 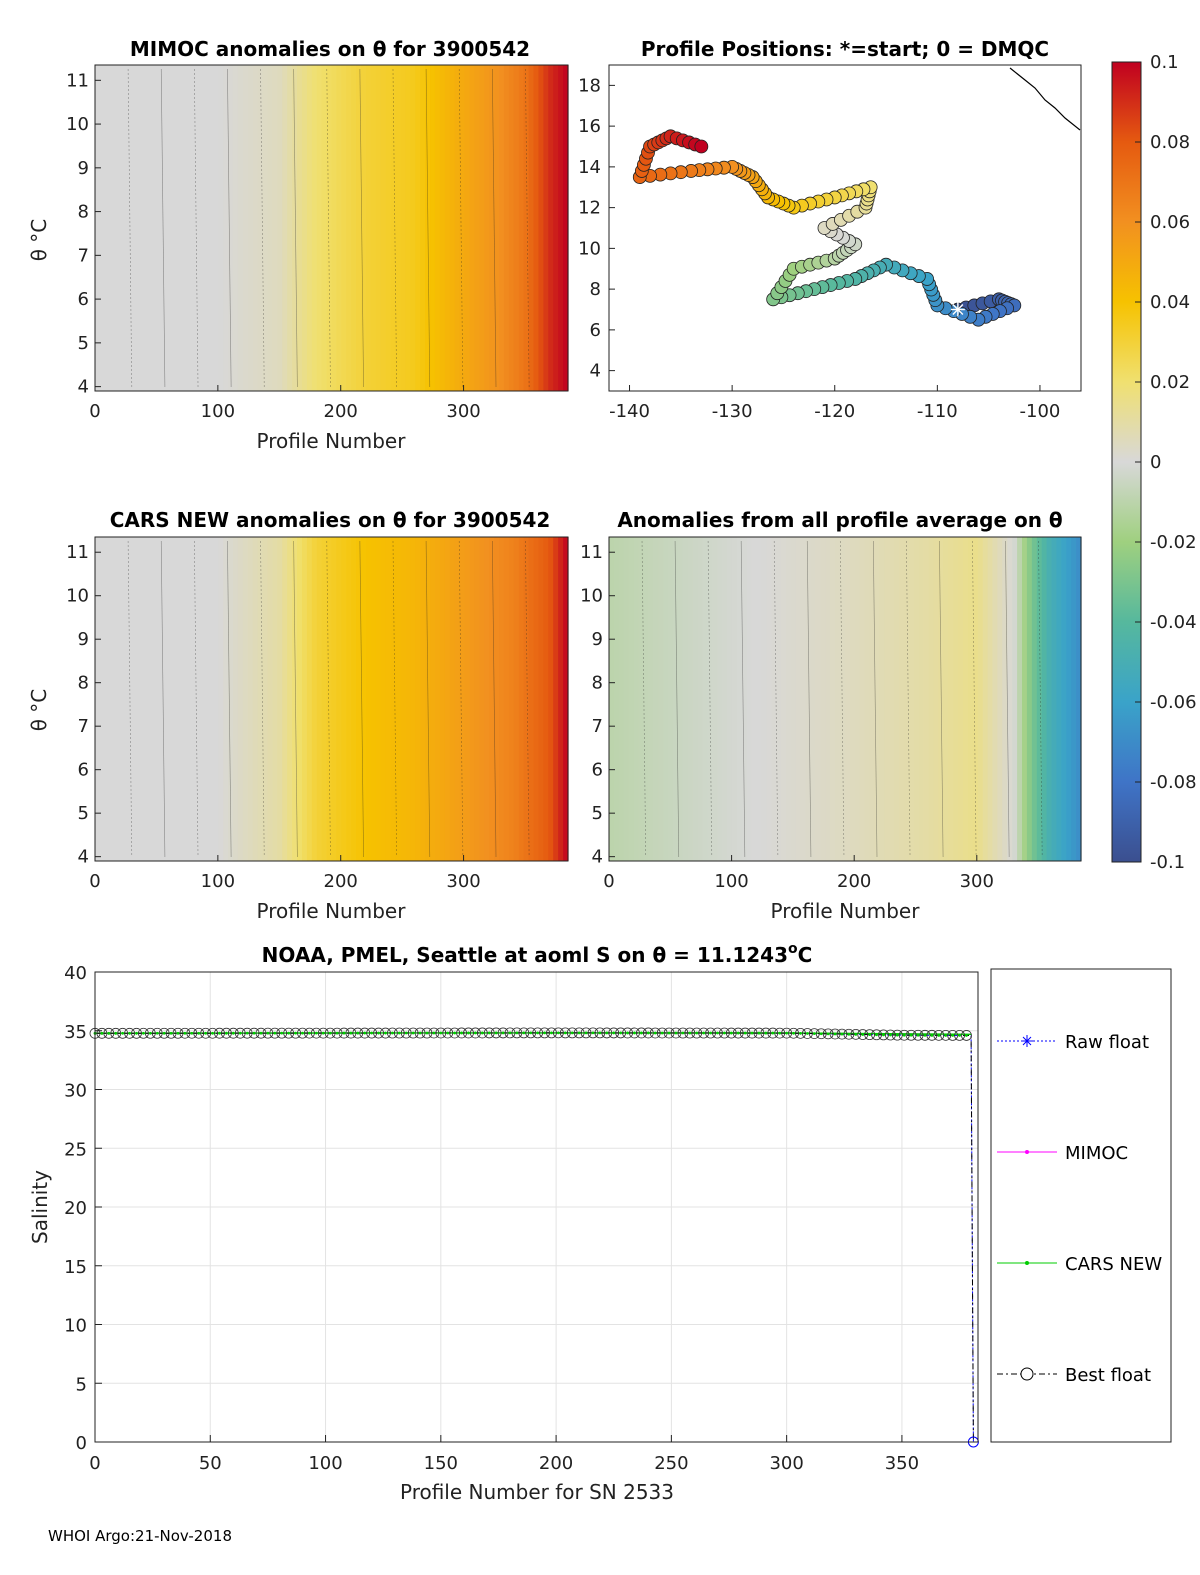 I want to click on salinity-legend: Raw float MIMOC CARS NEW Best float, so click(x=1081, y=1205).